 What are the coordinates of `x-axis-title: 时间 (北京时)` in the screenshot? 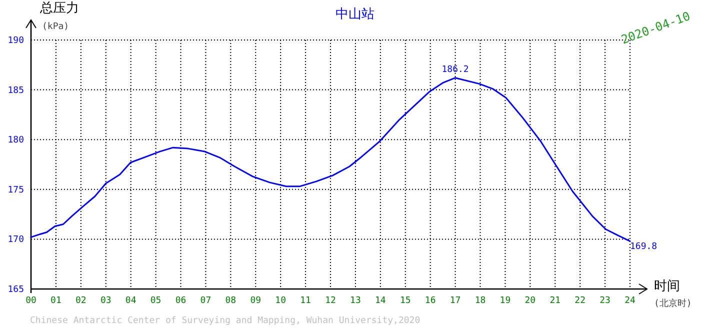 It's located at (673, 293).